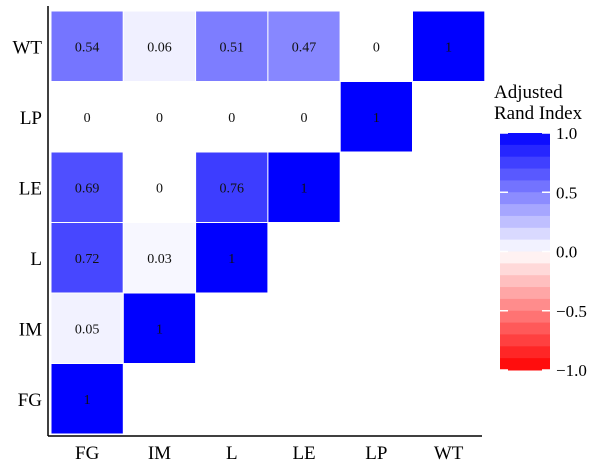 This screenshot has width=613, height=467. I want to click on y-tick-label-lp: LP, so click(31, 118).